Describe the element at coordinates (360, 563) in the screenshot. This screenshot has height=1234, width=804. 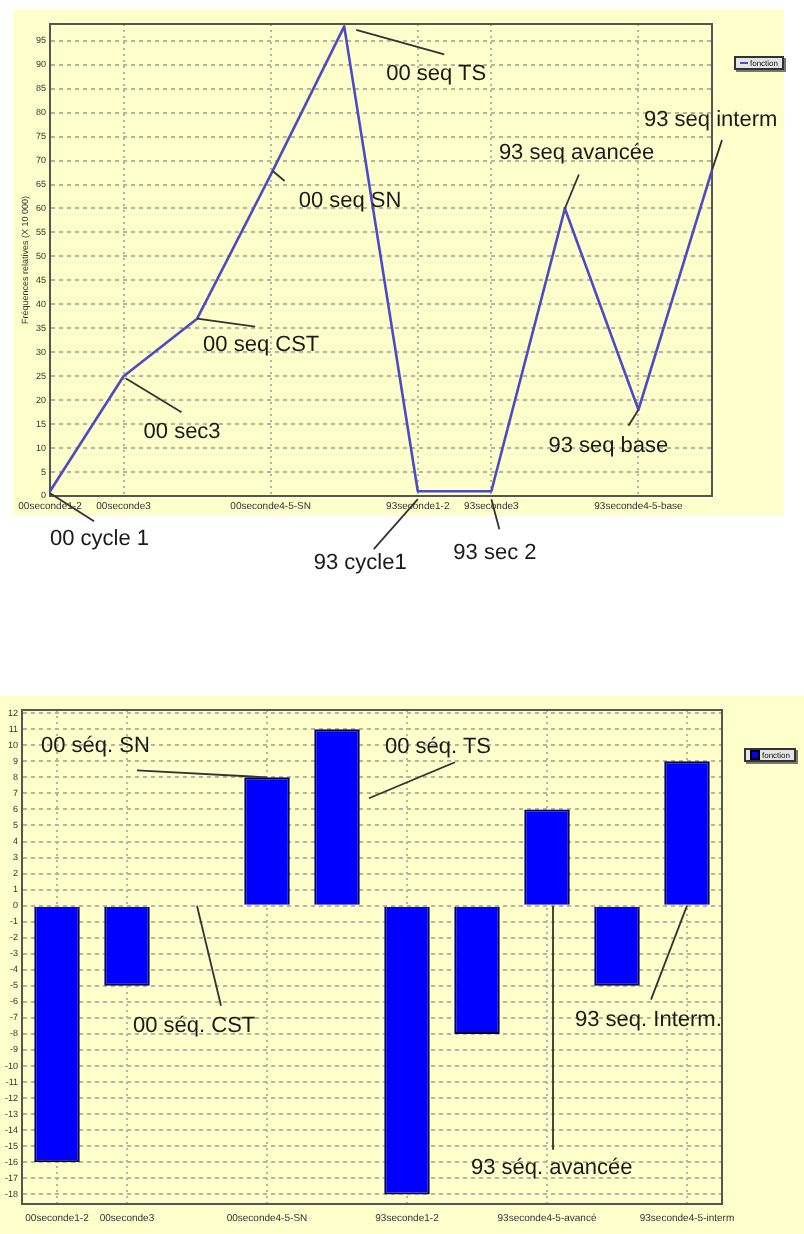
I see `annotation: 93 cycle1` at that location.